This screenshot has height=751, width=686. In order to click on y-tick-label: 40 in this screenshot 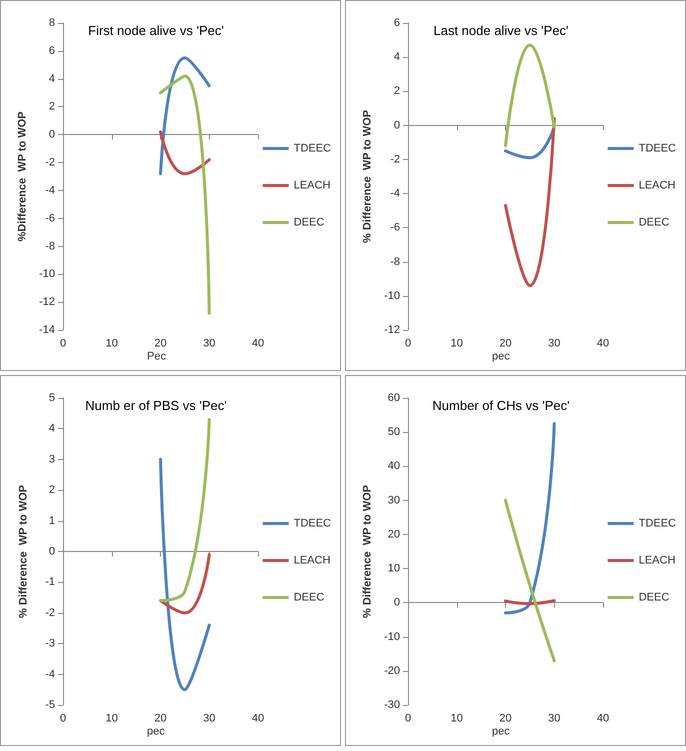, I will do `click(394, 466)`.